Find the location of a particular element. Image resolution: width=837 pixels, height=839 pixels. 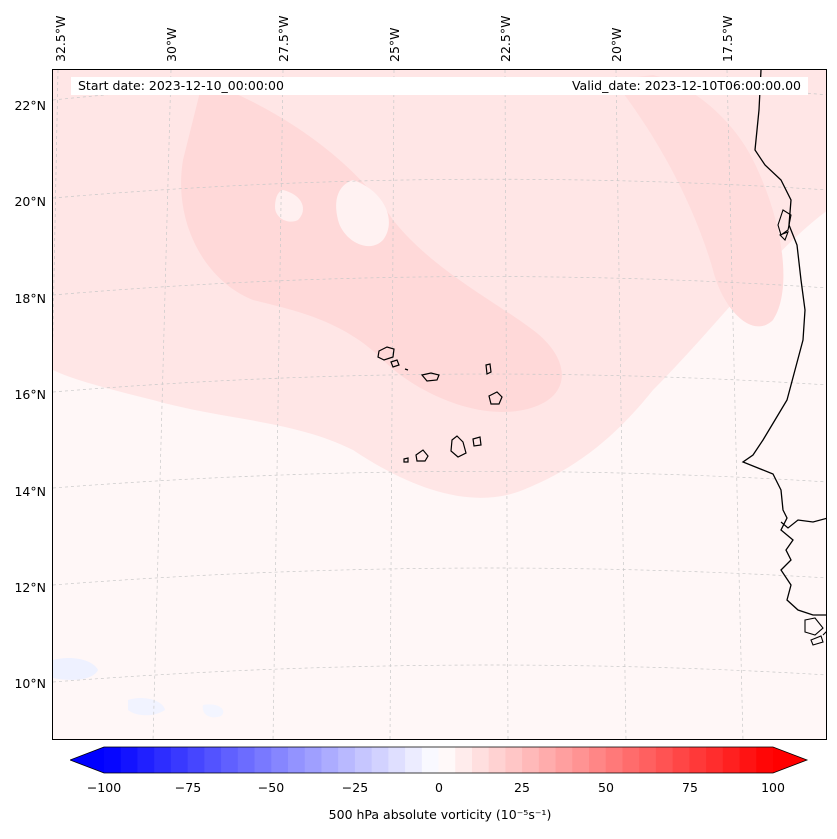

colorbar-tick-neg100: −100 is located at coordinates (104, 787).